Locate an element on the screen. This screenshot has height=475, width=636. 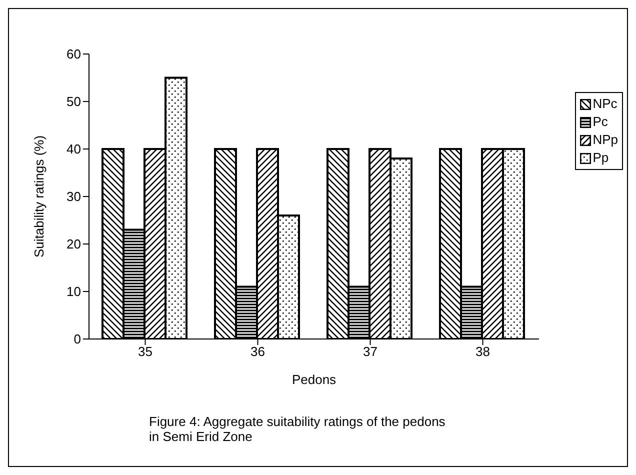
legend-label: NPc is located at coordinates (605, 104).